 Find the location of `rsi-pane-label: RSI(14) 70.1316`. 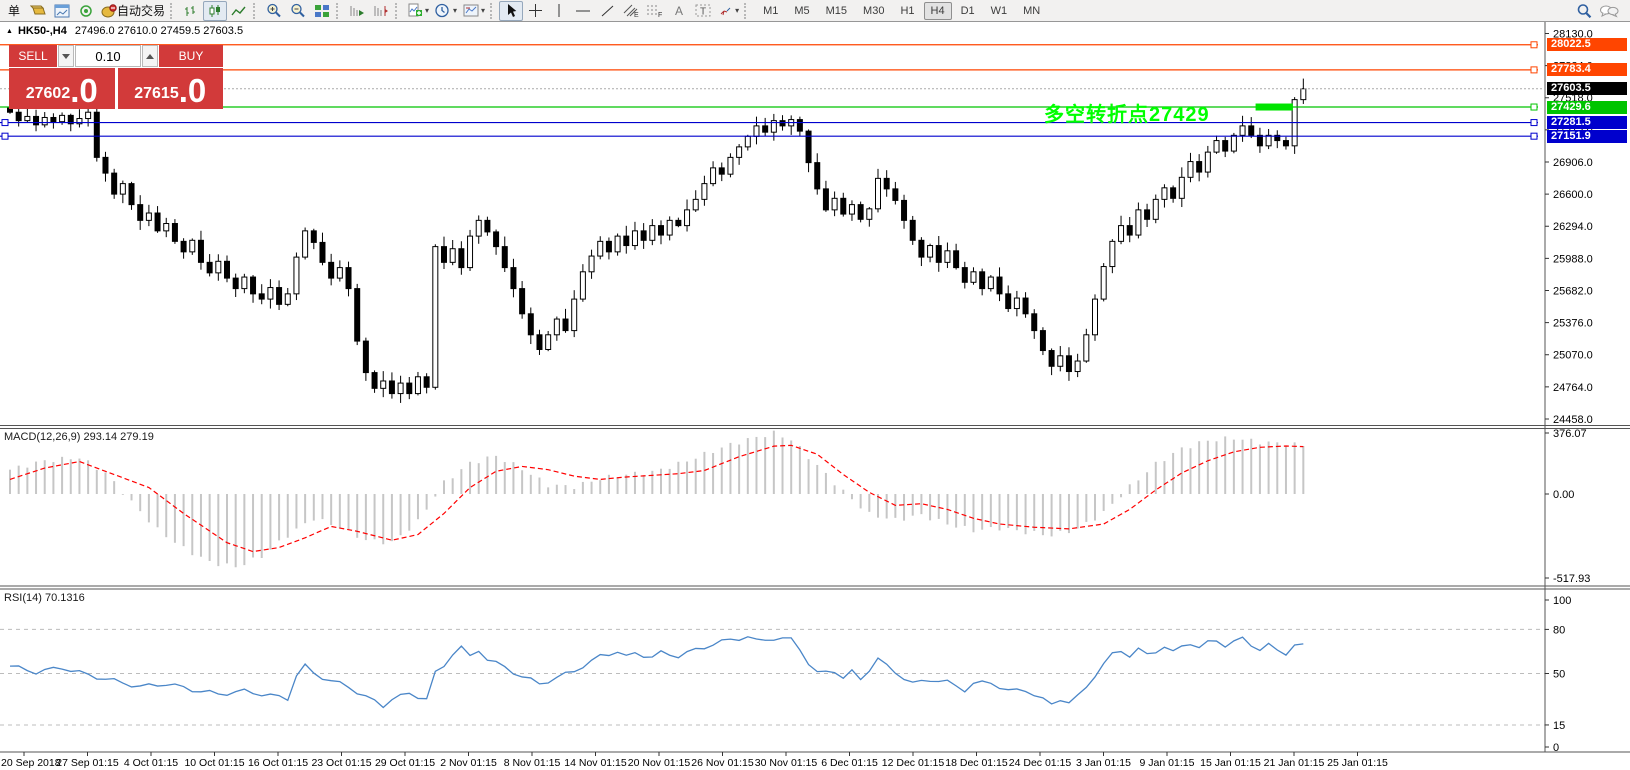

rsi-pane-label: RSI(14) 70.1316 is located at coordinates (44, 598).